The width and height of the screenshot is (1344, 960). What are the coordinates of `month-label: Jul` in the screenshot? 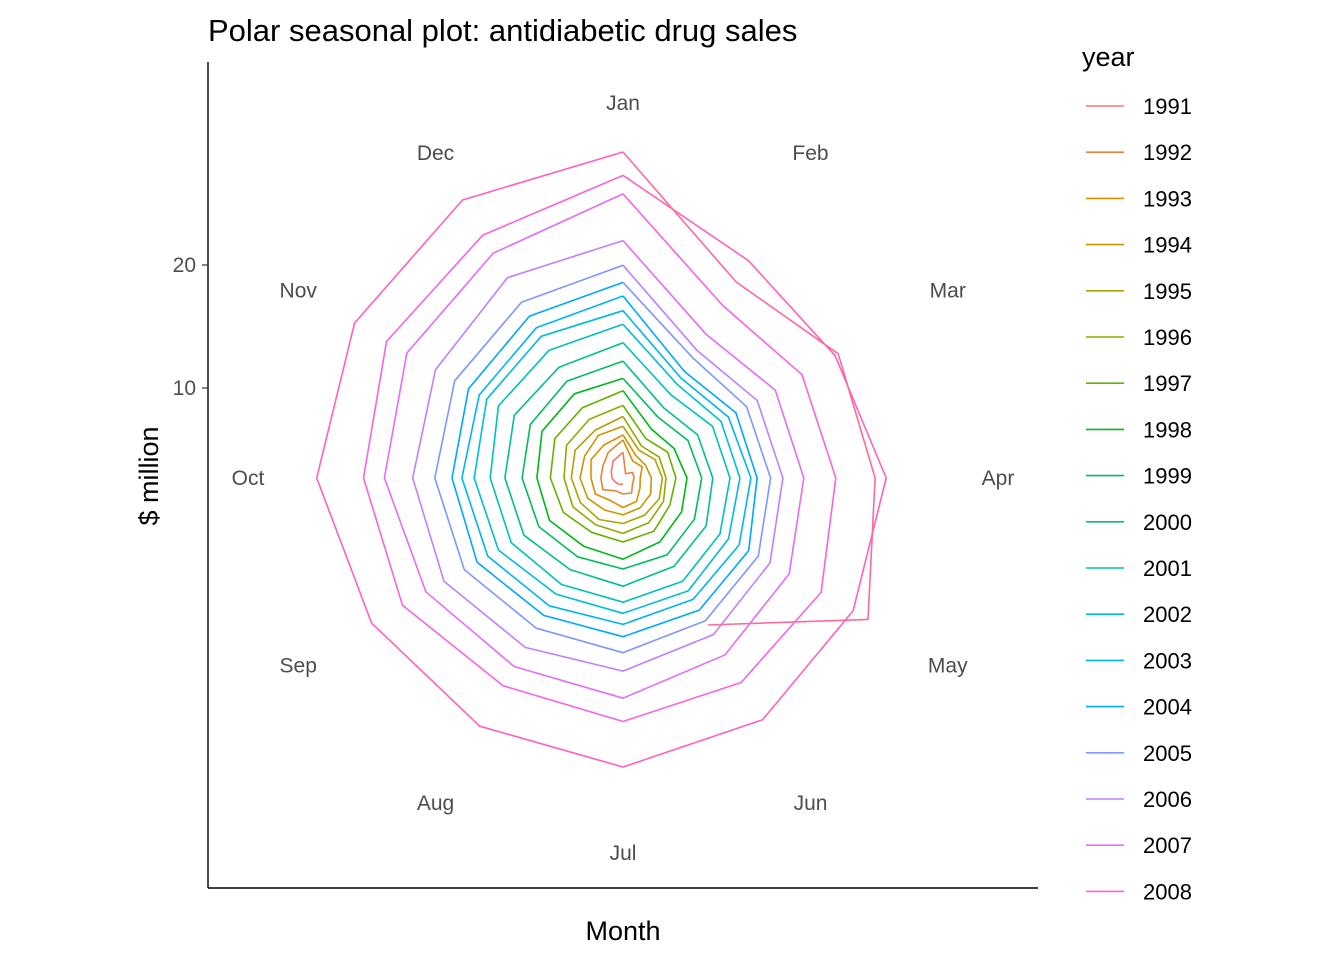 It's located at (623, 853).